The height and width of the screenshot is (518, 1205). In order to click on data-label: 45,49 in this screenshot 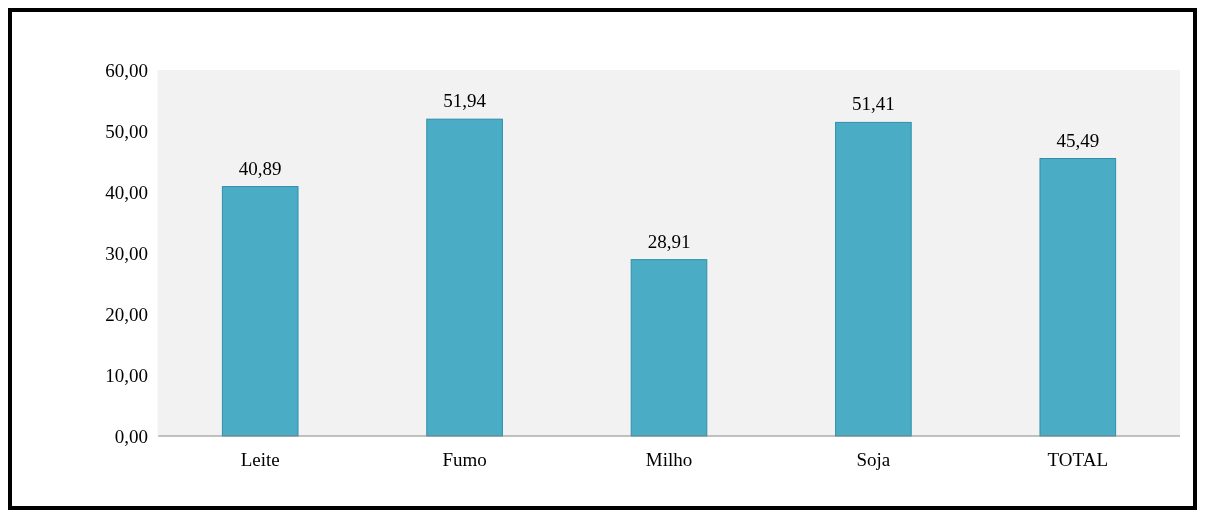, I will do `click(1078, 140)`.